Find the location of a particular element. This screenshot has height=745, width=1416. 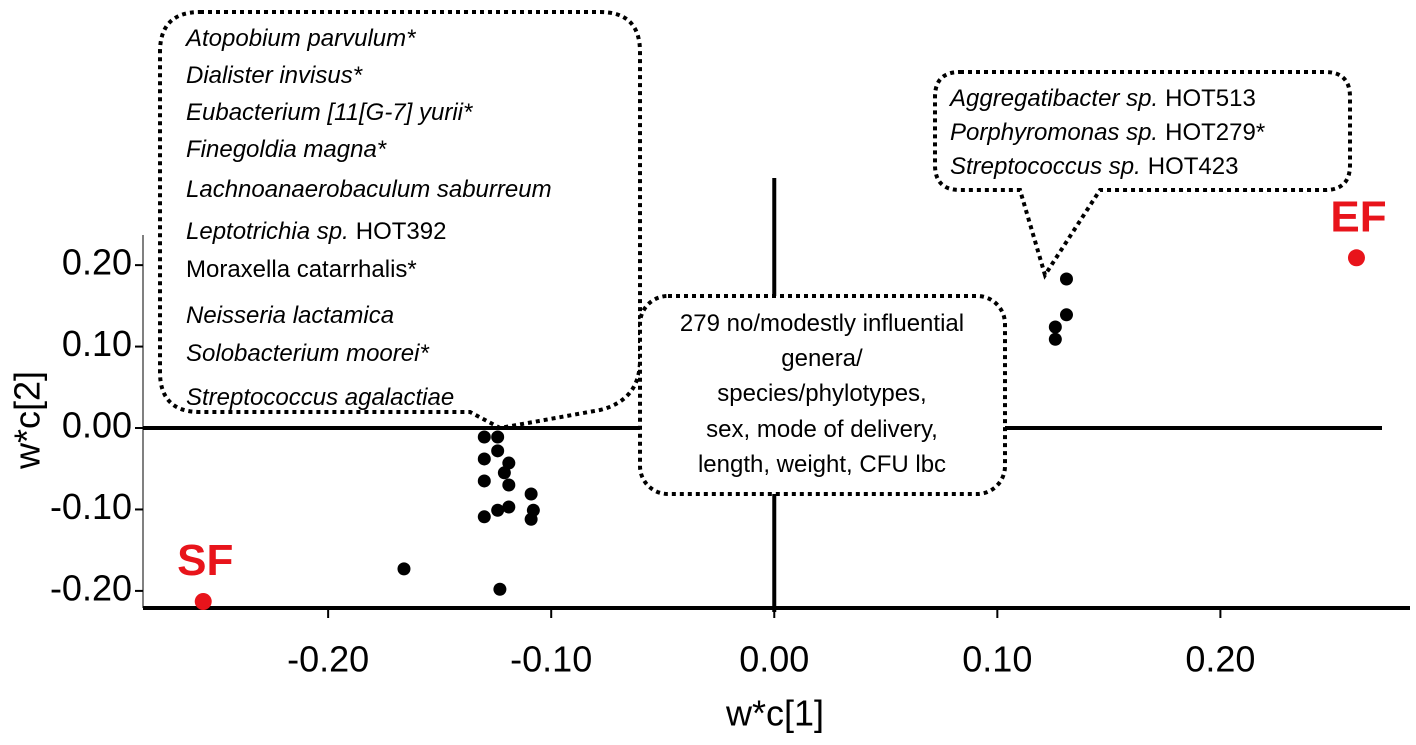

group-label: SF is located at coordinates (205, 560).